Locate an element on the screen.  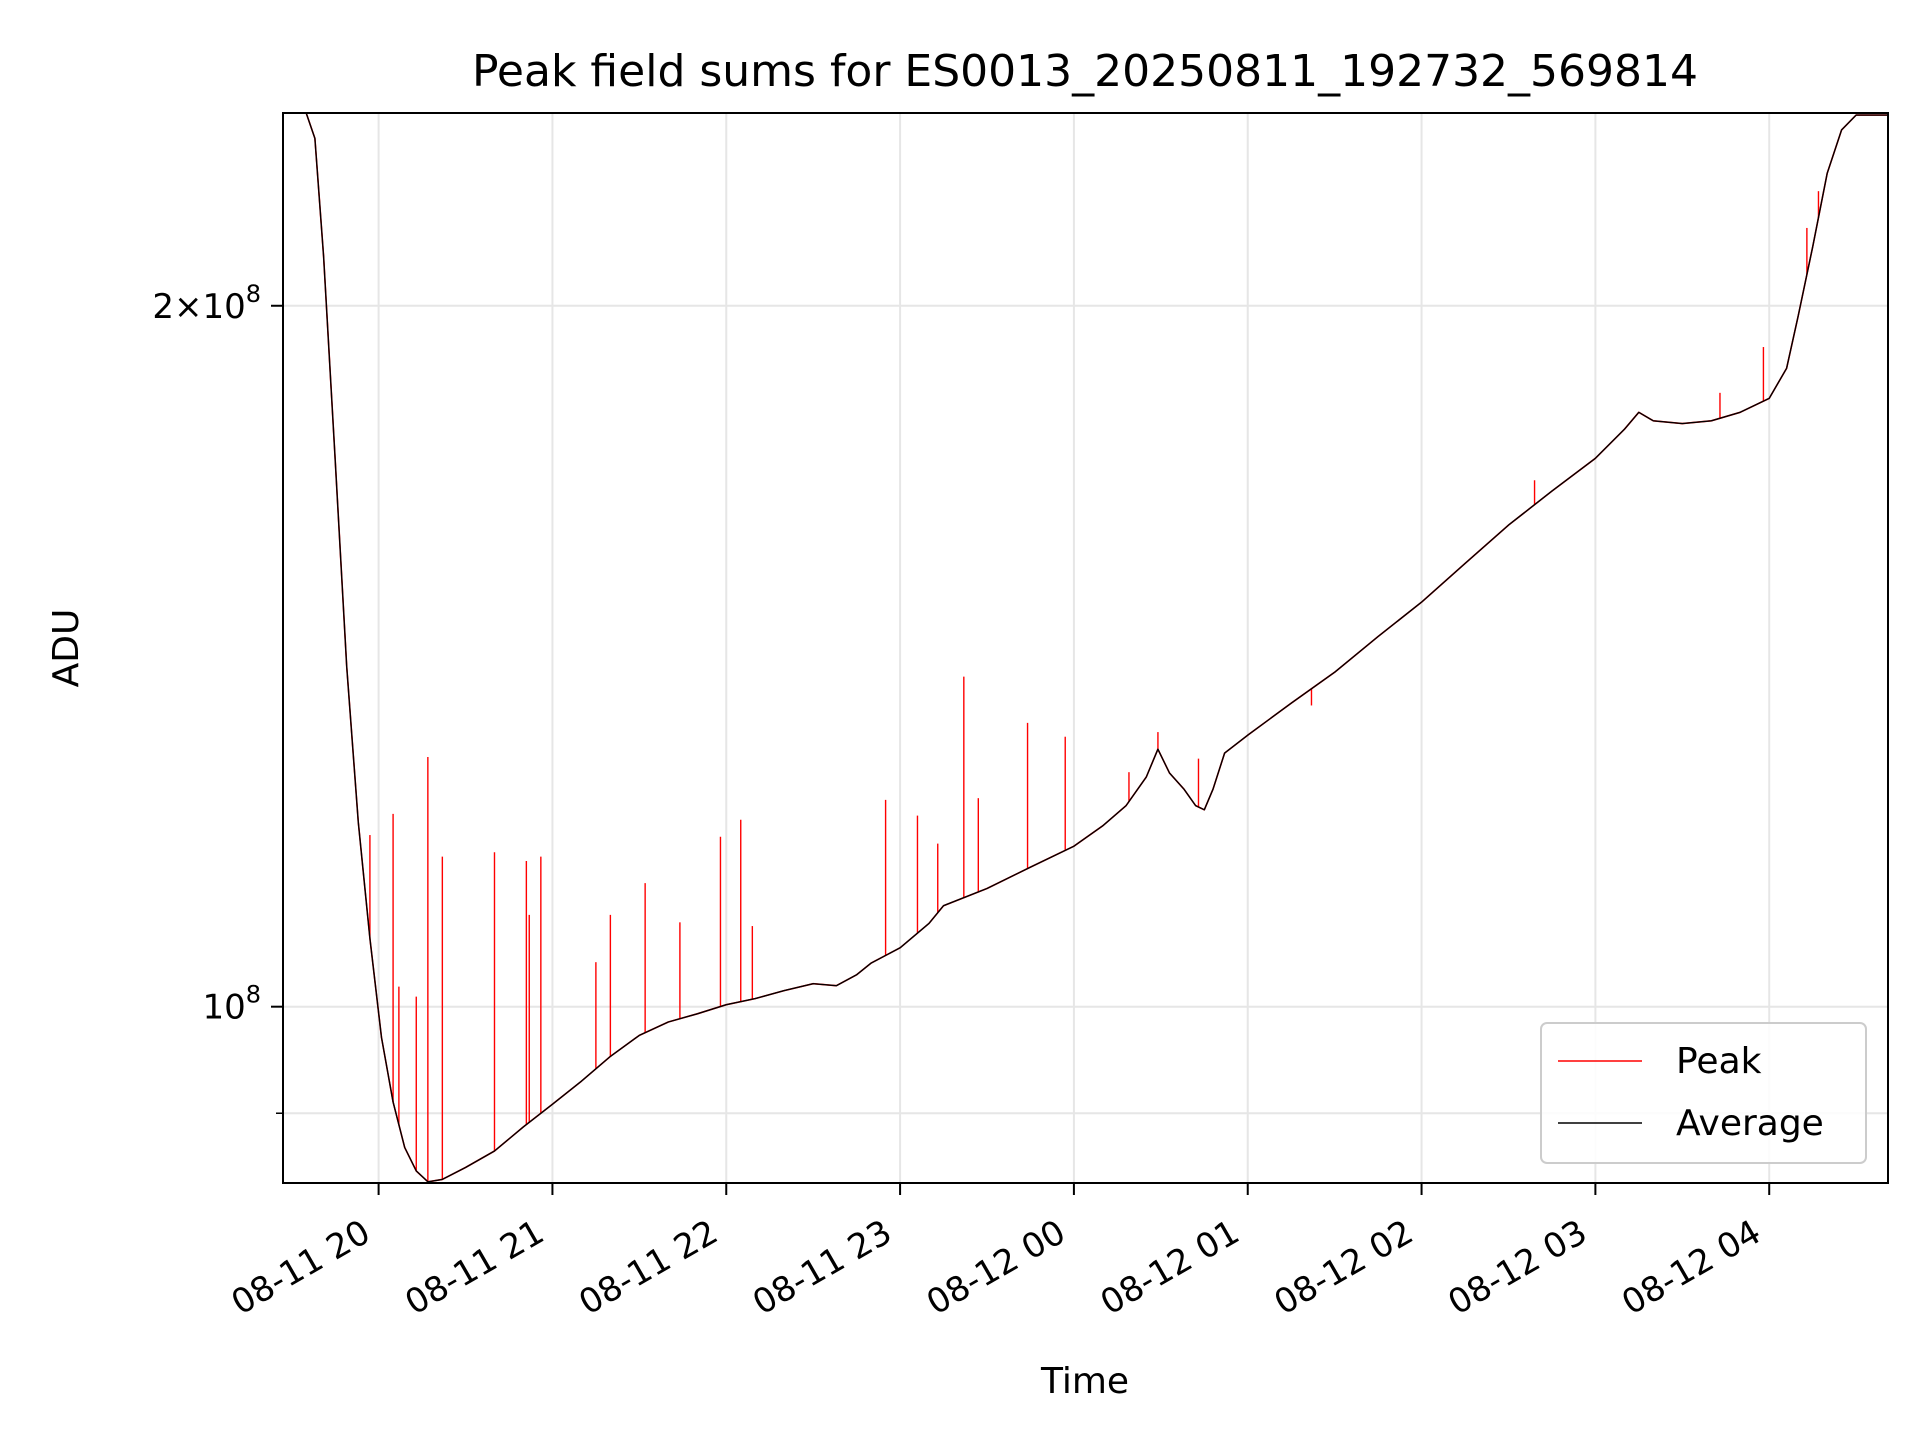
y-tick-label: 108 is located at coordinates (231, 1004).